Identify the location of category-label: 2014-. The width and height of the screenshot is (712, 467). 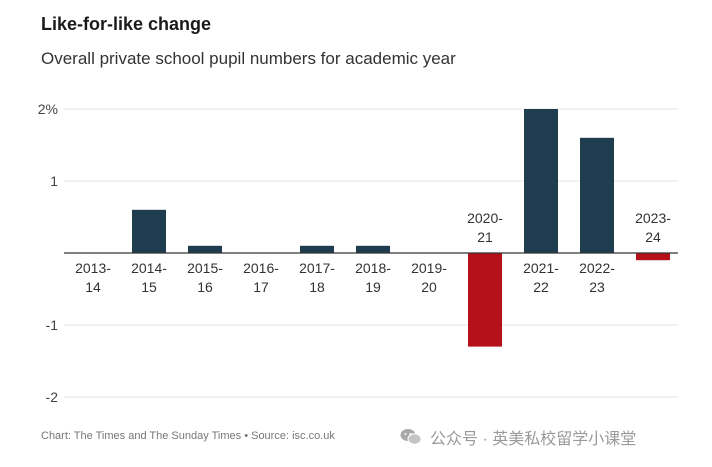
(149, 268).